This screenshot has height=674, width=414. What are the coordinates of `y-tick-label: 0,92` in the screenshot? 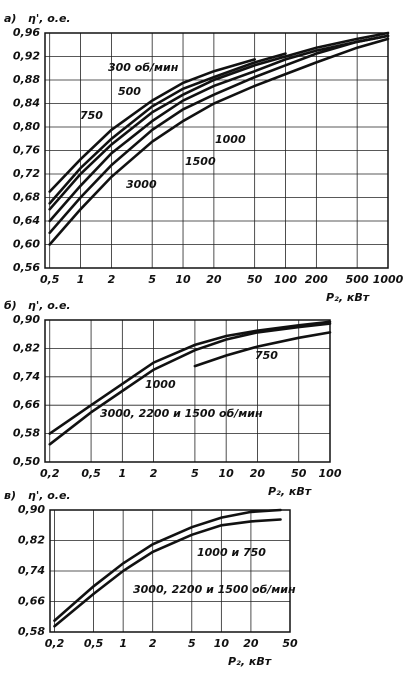 It's located at (26, 56).